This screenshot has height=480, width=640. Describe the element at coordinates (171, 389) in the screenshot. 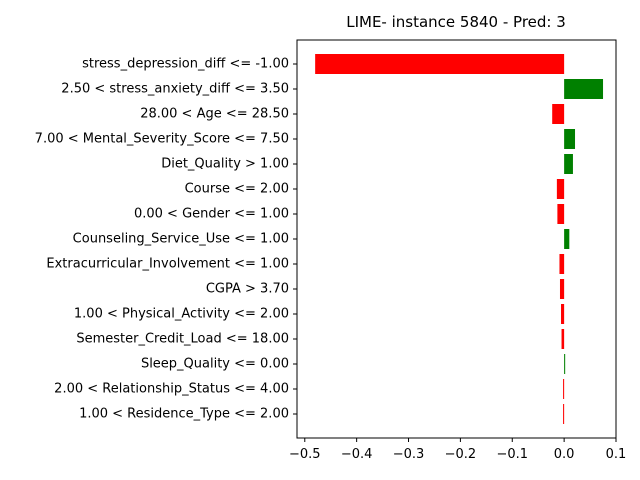

I see `y-tick-label: 2.00 < Relationship_Status <= 4.00` at that location.